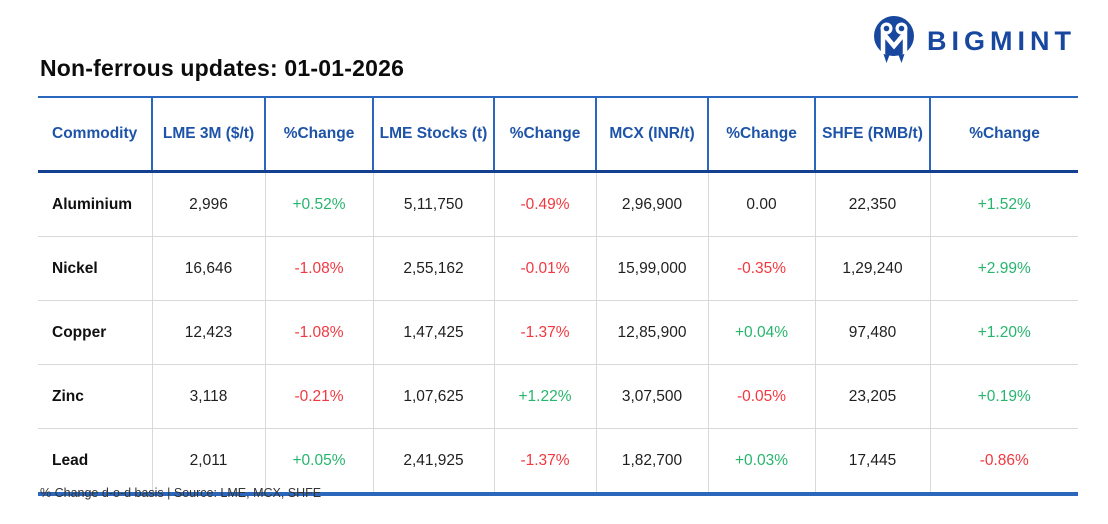 The image size is (1108, 524). Describe the element at coordinates (652, 204) in the screenshot. I see `cell-mcx: 2,96,900` at that location.